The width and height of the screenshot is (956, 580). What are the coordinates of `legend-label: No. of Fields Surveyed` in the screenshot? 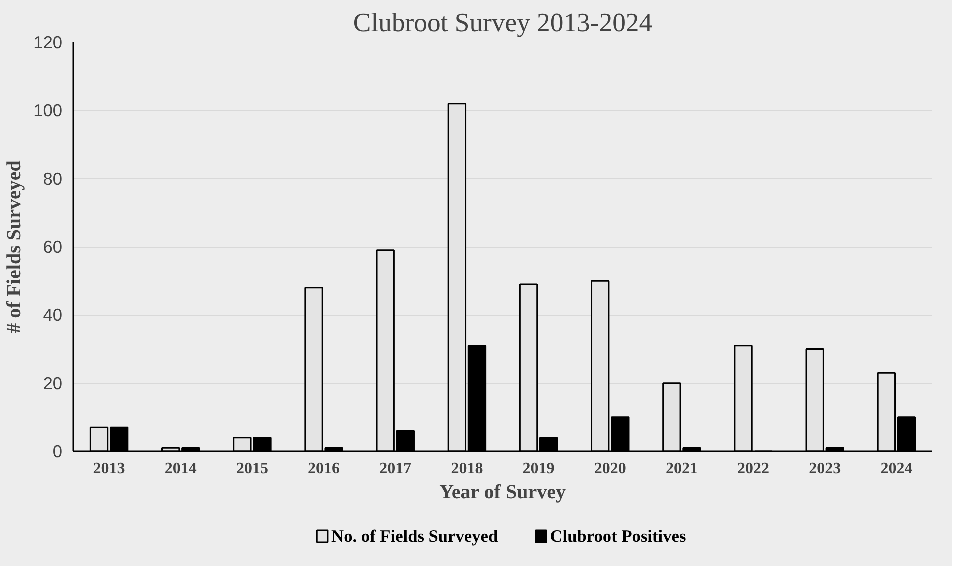 It's located at (415, 536).